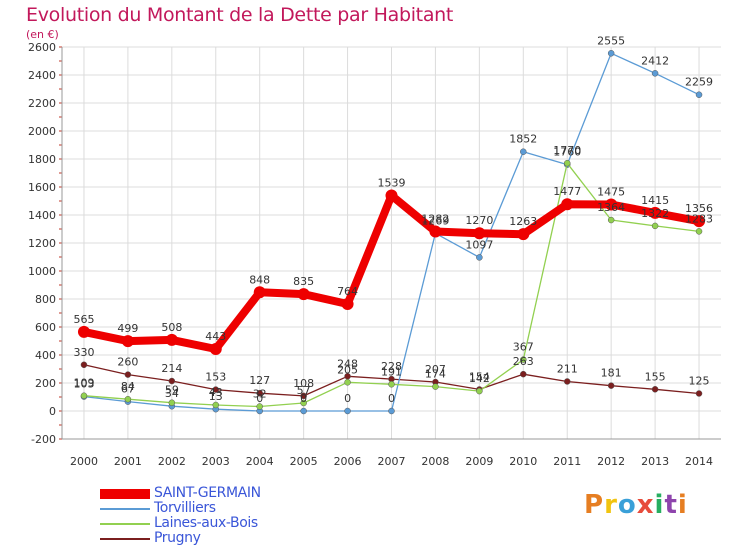 This screenshot has width=750, height=550. What do you see at coordinates (83, 383) in the screenshot?
I see `data-label-2: 109` at bounding box center [83, 383].